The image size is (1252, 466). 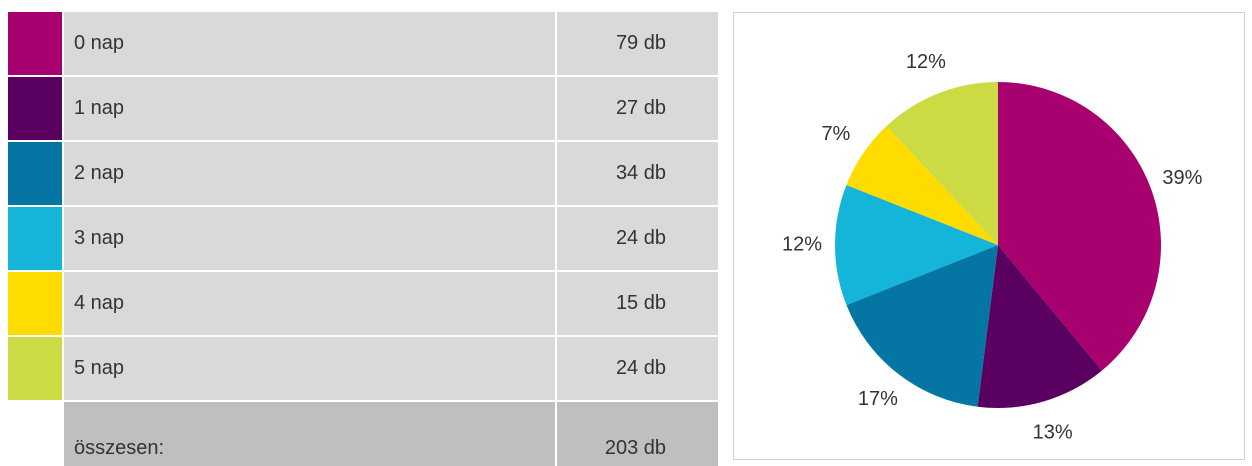 What do you see at coordinates (309, 303) in the screenshot?
I see `row-label: 4 nap` at bounding box center [309, 303].